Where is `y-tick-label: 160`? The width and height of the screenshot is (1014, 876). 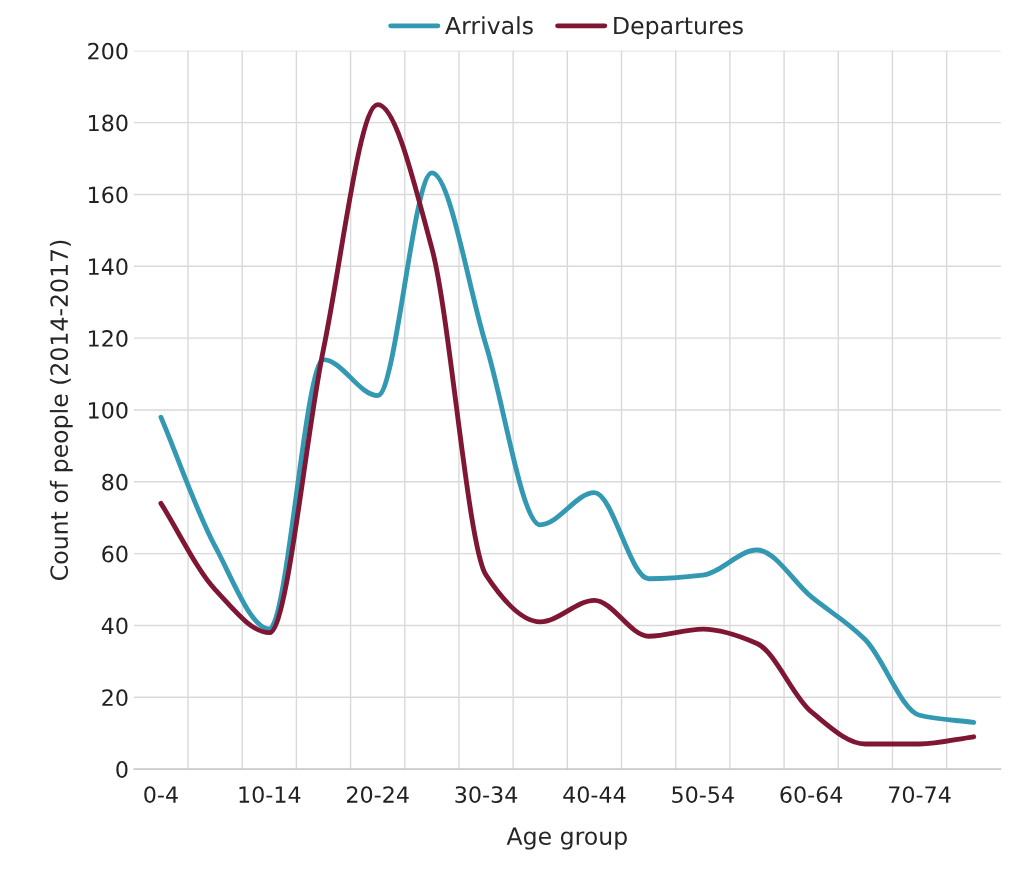
y-tick-label: 160 is located at coordinates (108, 195).